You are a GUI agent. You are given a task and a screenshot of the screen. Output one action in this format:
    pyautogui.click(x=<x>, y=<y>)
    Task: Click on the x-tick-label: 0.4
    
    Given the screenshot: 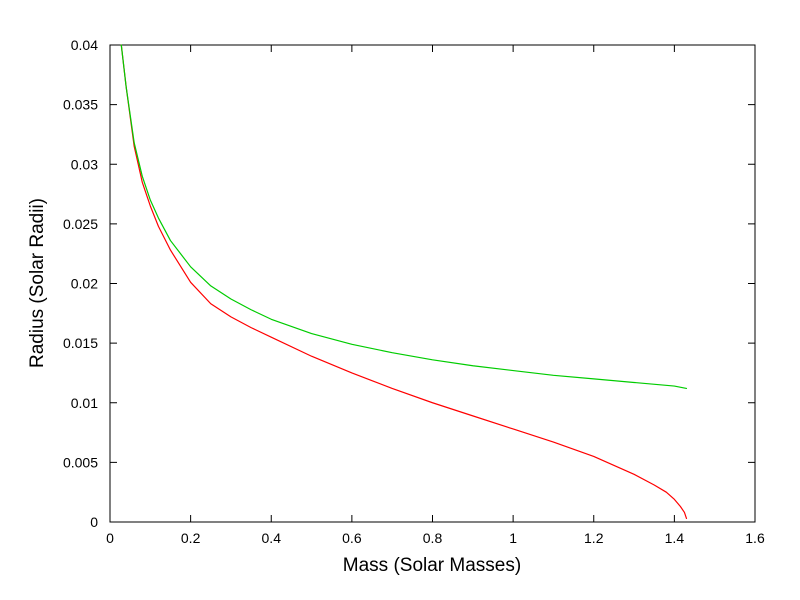 What is the action you would take?
    pyautogui.click(x=272, y=538)
    